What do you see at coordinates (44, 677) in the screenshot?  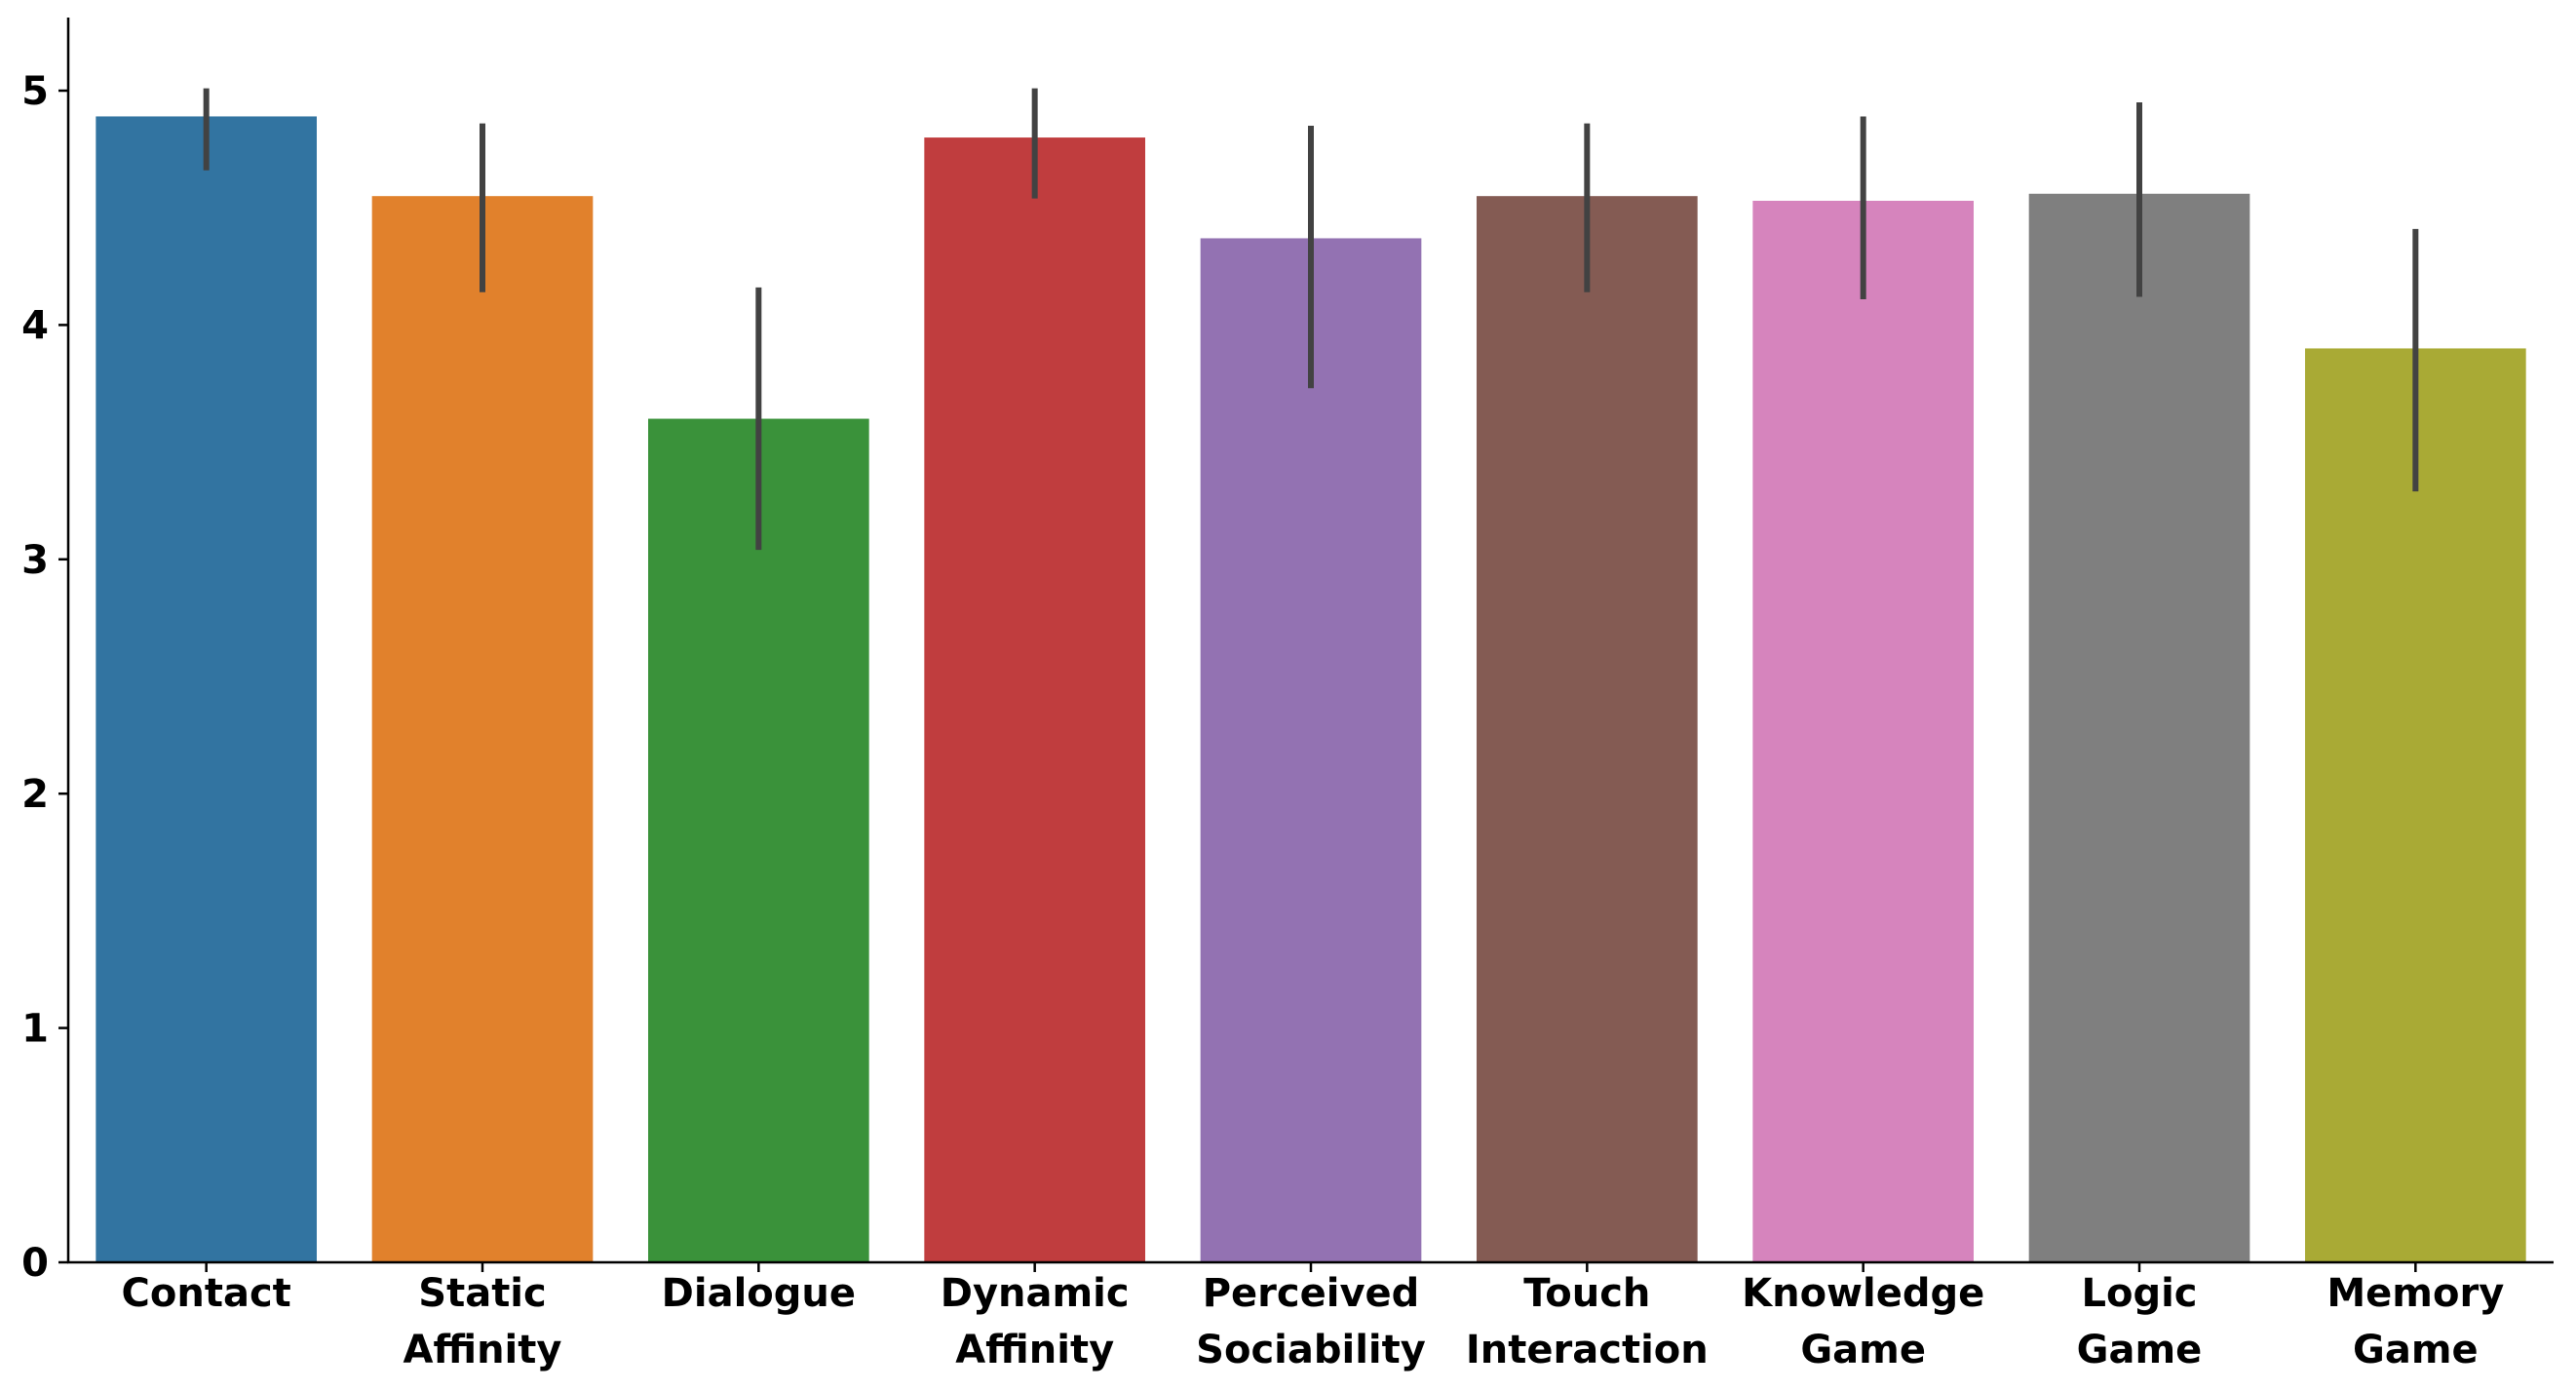 I see `y-ticks-group: 0 1 2 3 4 5` at bounding box center [44, 677].